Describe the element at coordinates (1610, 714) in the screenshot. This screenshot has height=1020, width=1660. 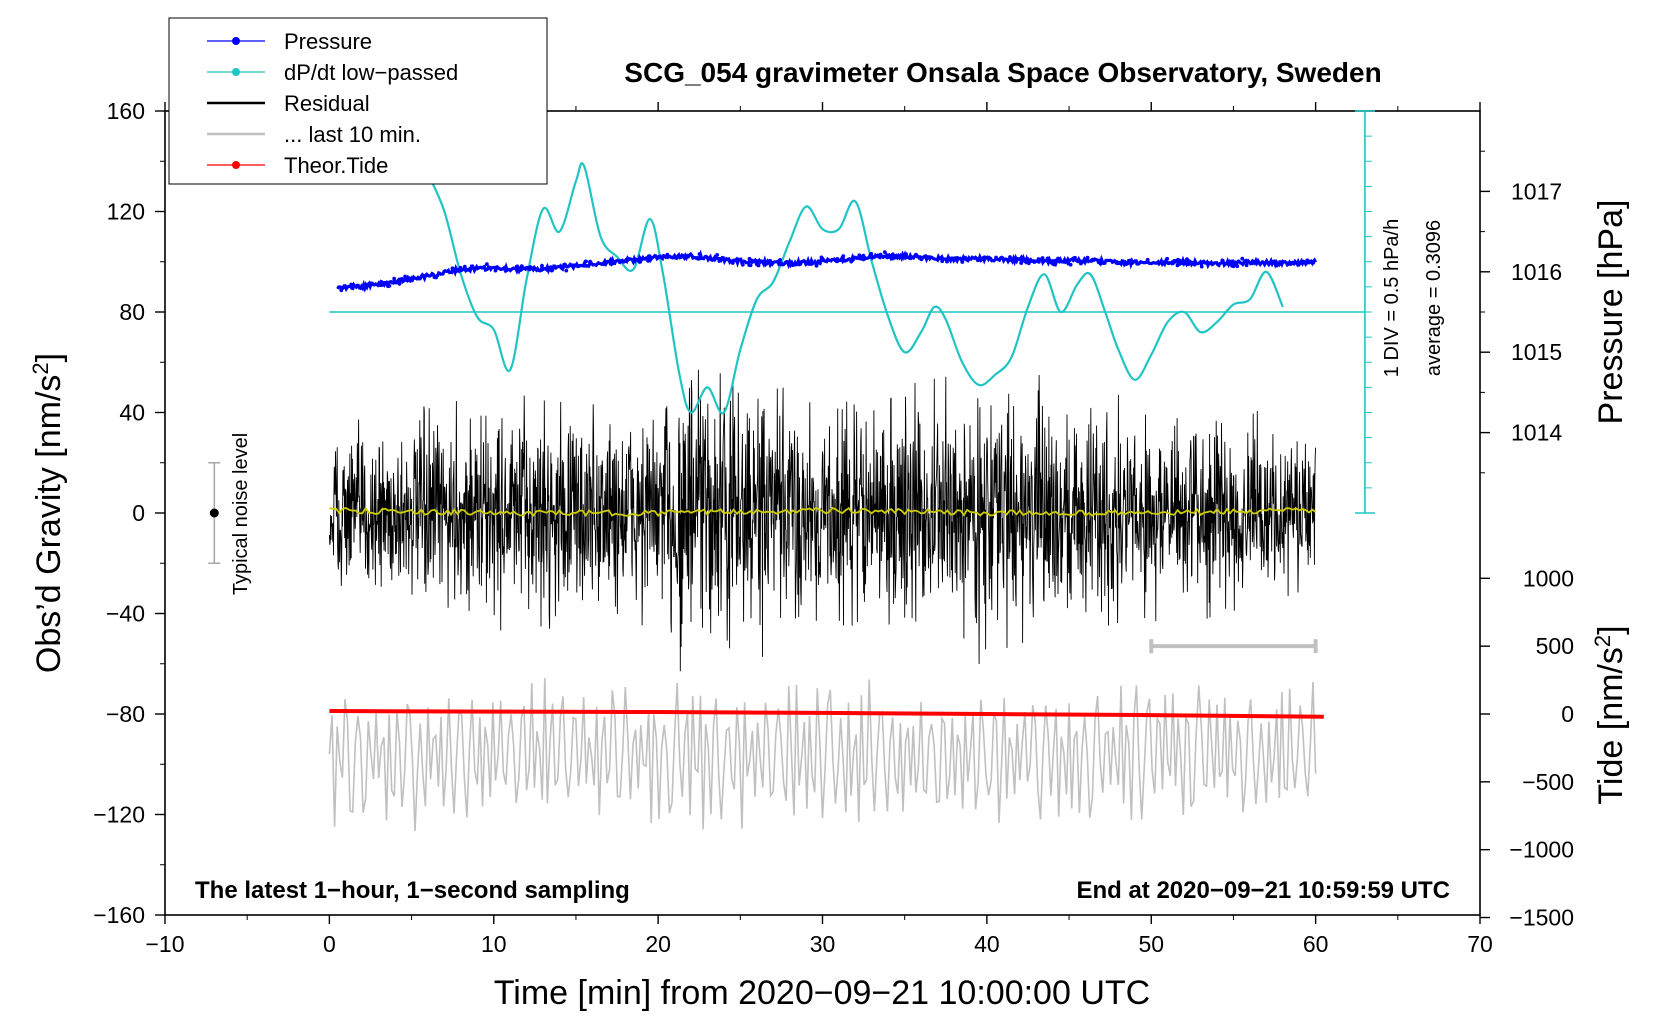
I see `y-axis-tide-title: Tide [nm/s2]` at that location.